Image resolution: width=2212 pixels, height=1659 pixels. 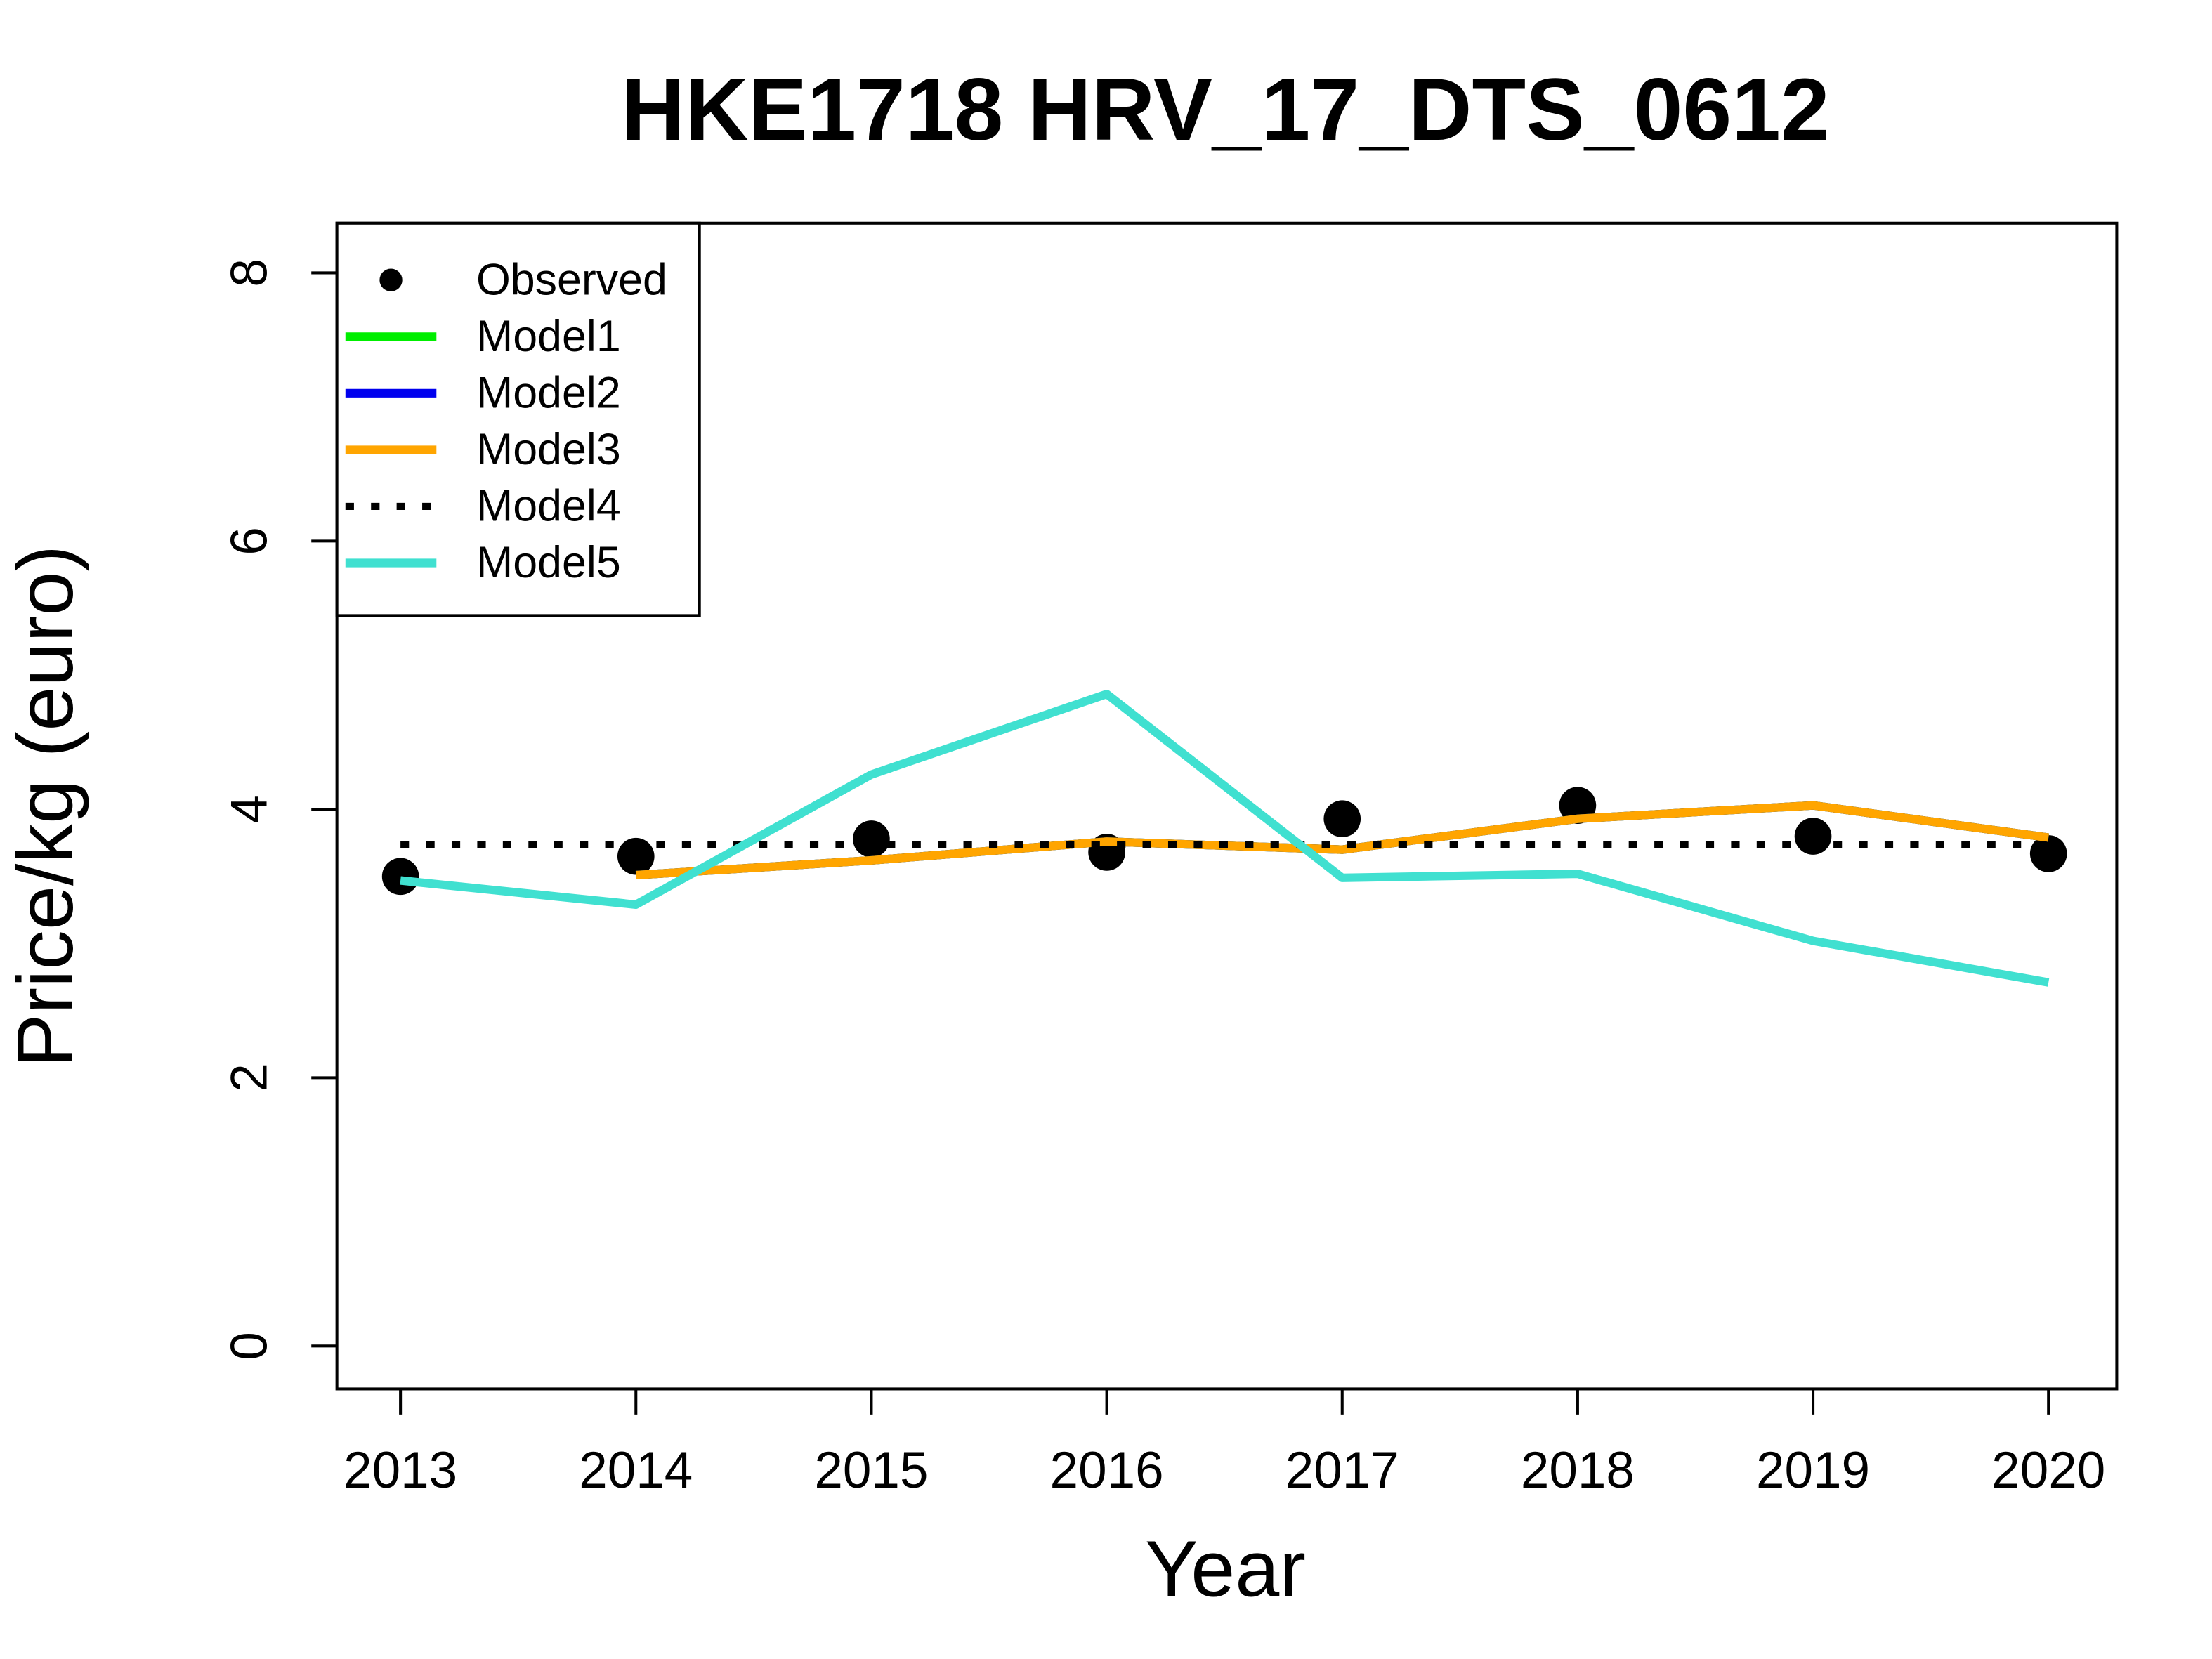 I want to click on x-tick-label: 2017, so click(x=1342, y=1470).